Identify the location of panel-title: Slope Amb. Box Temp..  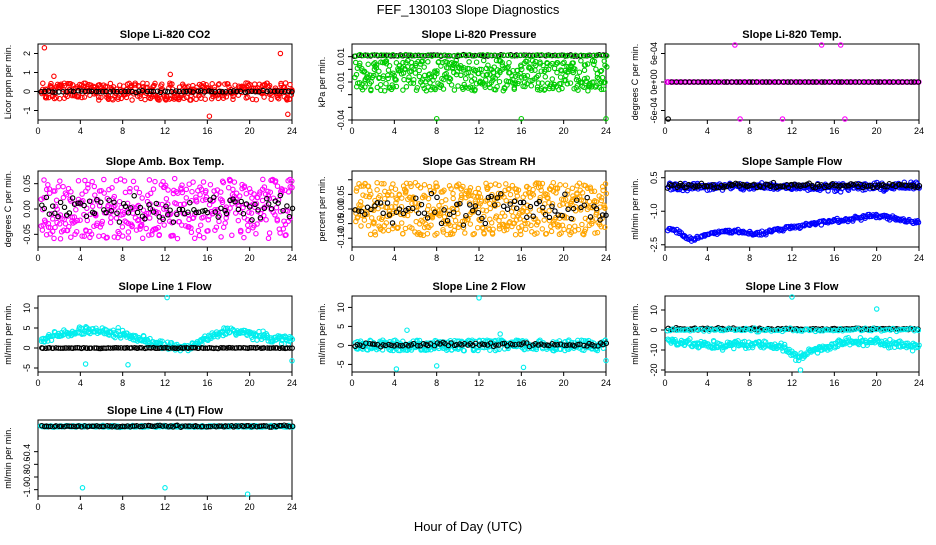
(165, 162).